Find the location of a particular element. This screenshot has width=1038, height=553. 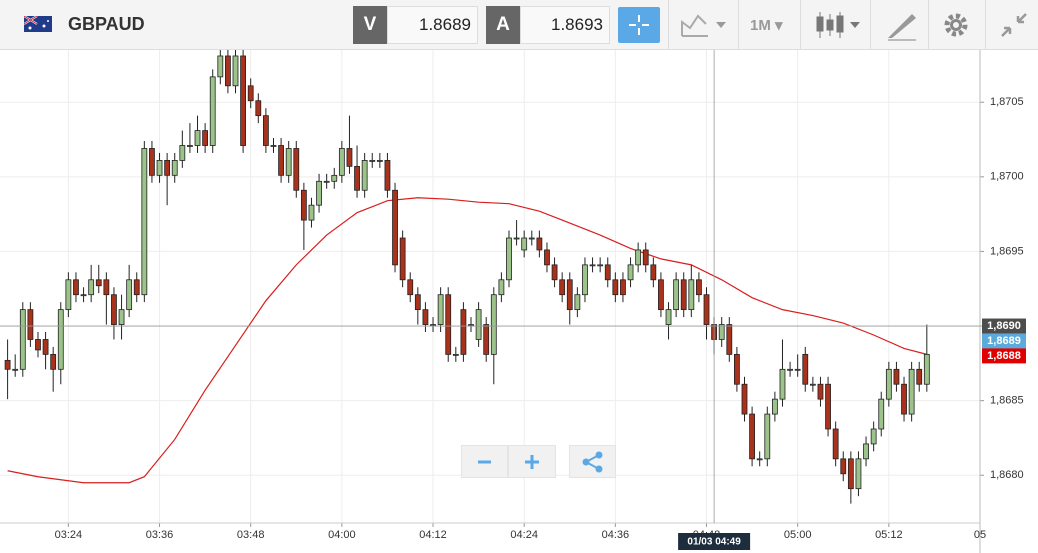

candle-type-button is located at coordinates (840, 25).